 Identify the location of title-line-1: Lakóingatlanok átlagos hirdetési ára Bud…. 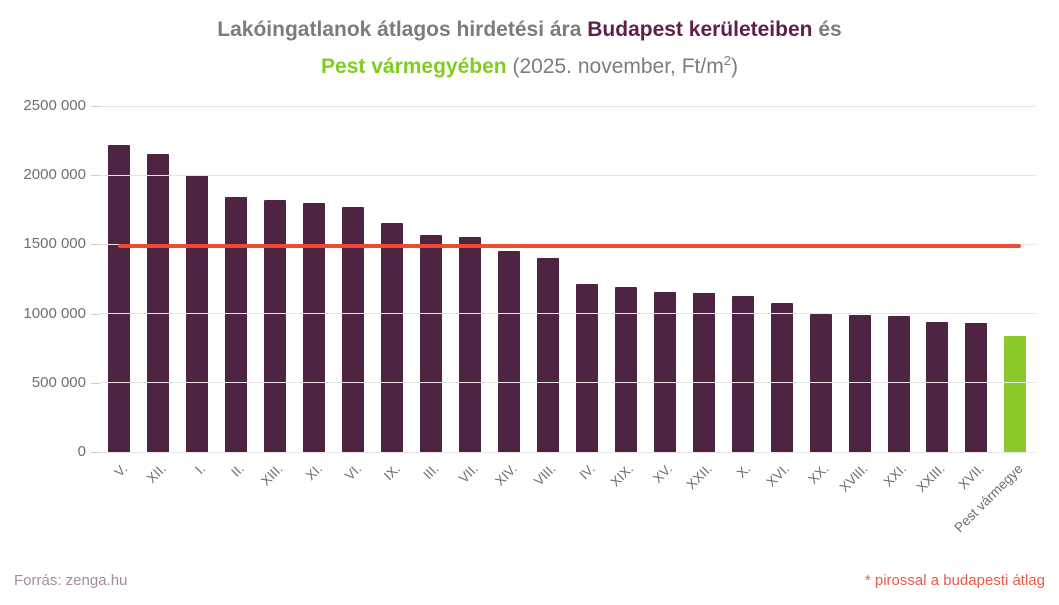
(529, 29).